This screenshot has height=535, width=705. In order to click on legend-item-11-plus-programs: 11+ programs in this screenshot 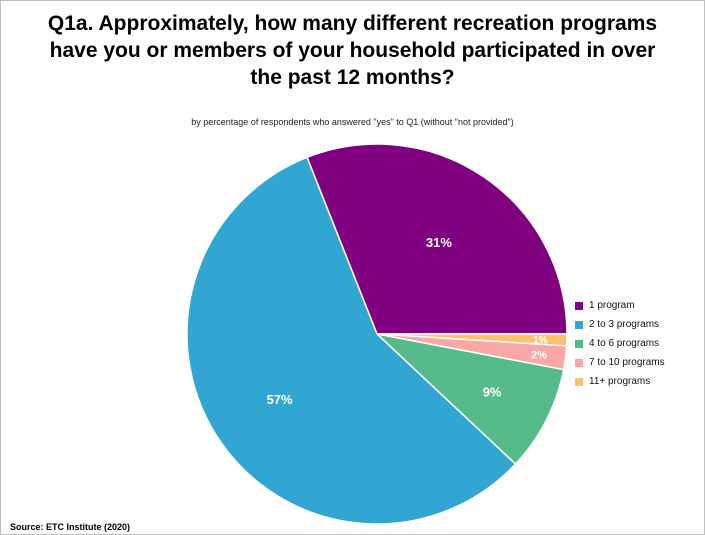, I will do `click(620, 381)`.